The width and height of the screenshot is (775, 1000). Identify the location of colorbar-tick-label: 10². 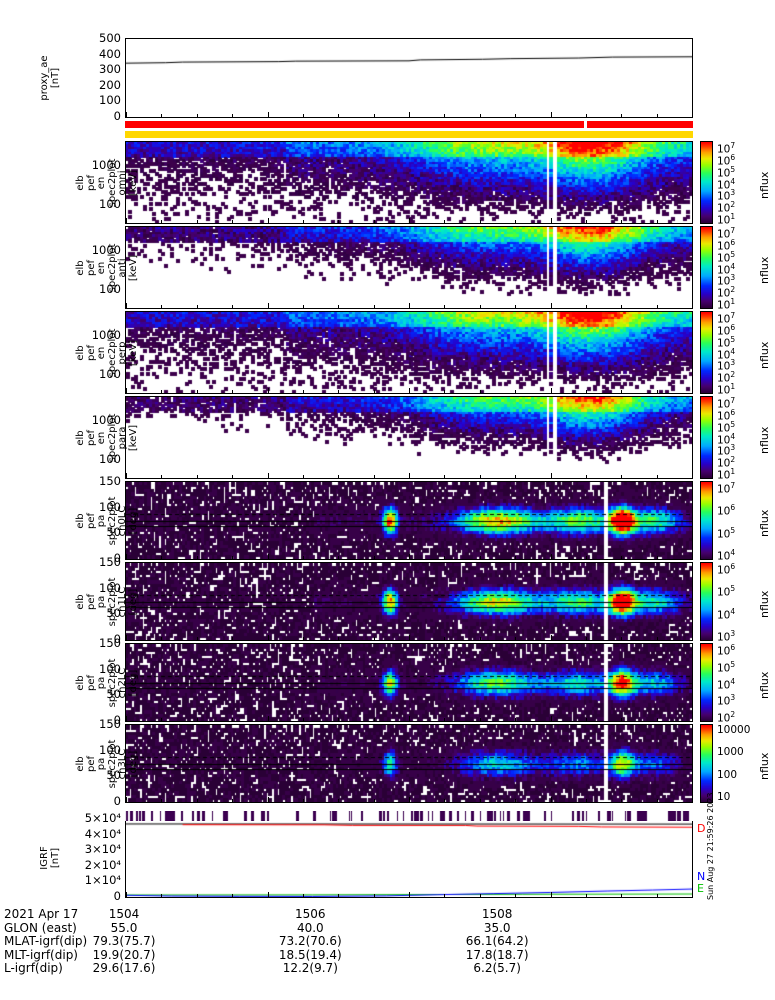
(726, 462).